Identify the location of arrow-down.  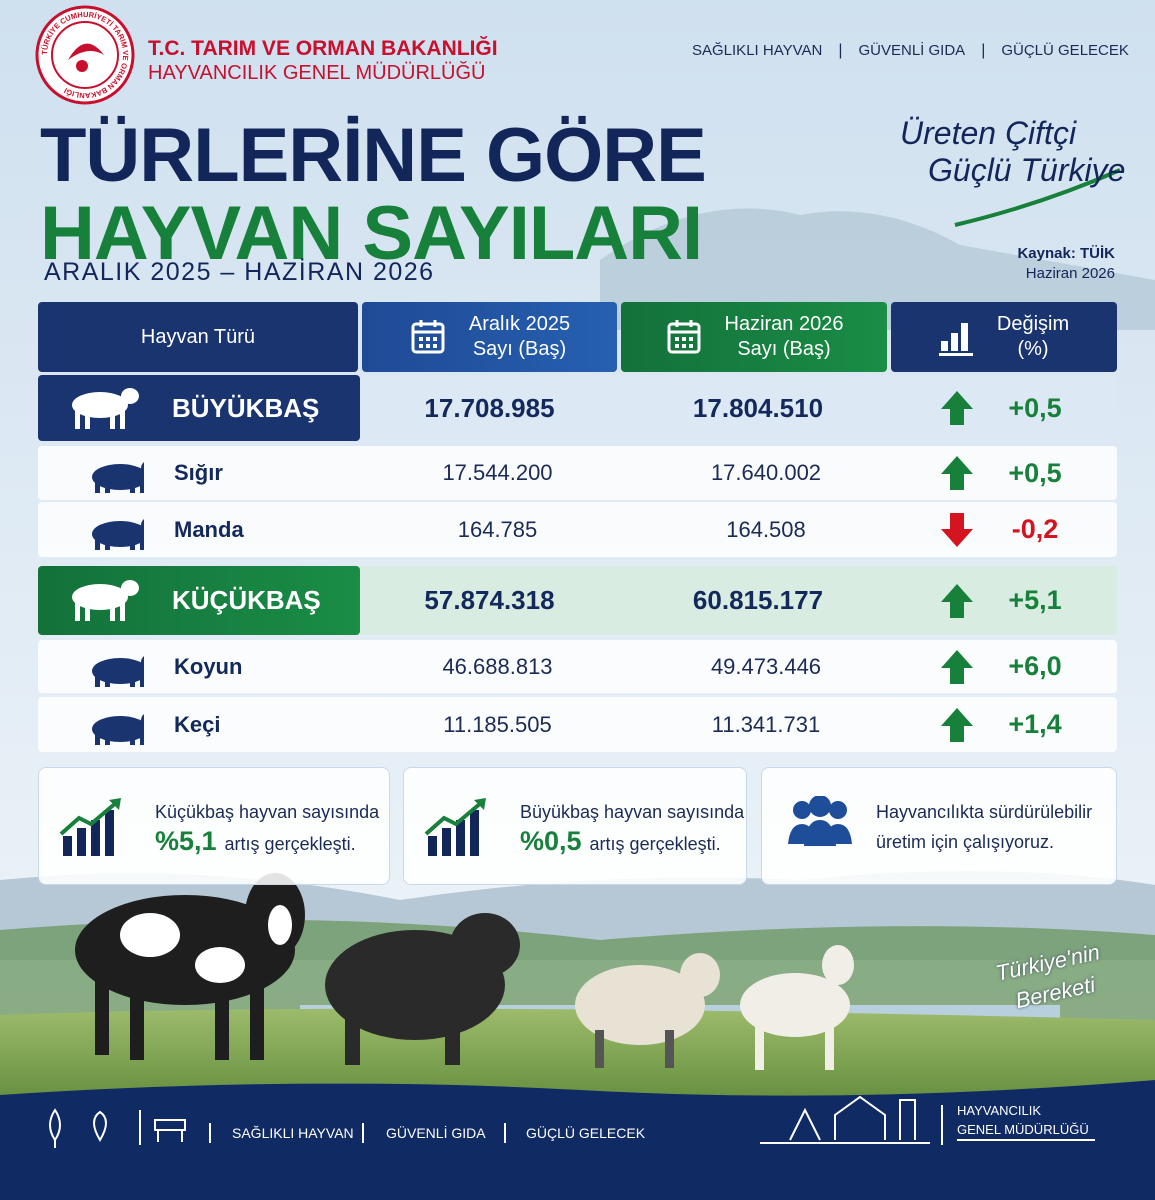
(957, 529).